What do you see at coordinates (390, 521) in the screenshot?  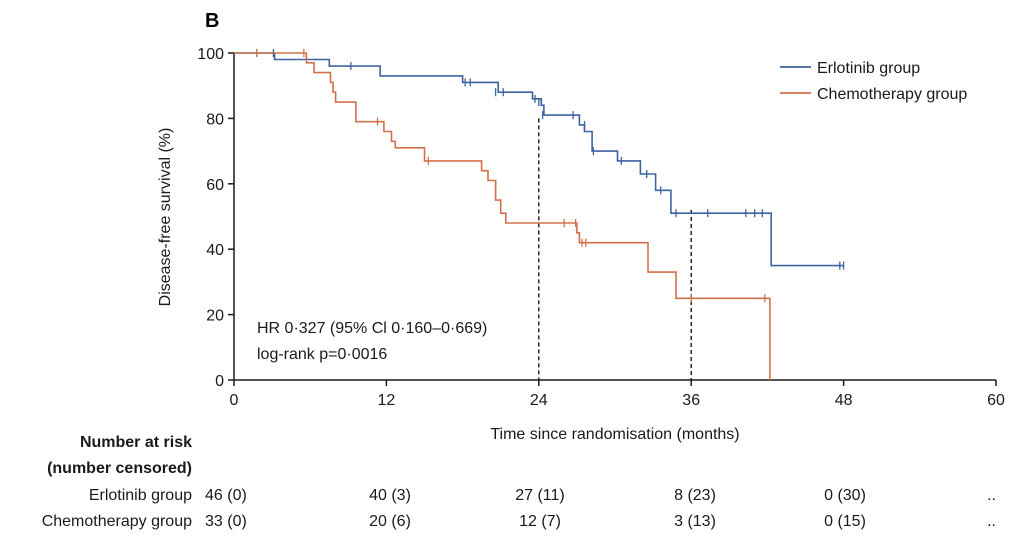 I see `risk-value: 20 (6)` at bounding box center [390, 521].